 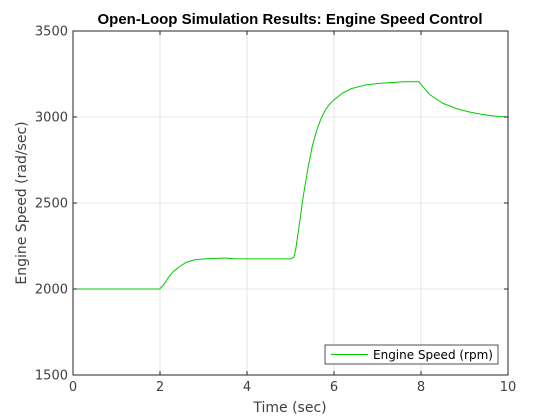 I want to click on legend: Engine Speed (rpm), so click(x=411, y=354).